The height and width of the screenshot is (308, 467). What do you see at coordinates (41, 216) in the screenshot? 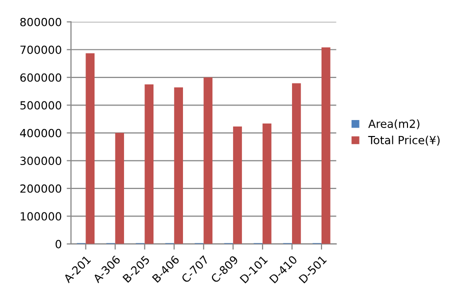
I see `y-tick-label: 100000` at bounding box center [41, 216].